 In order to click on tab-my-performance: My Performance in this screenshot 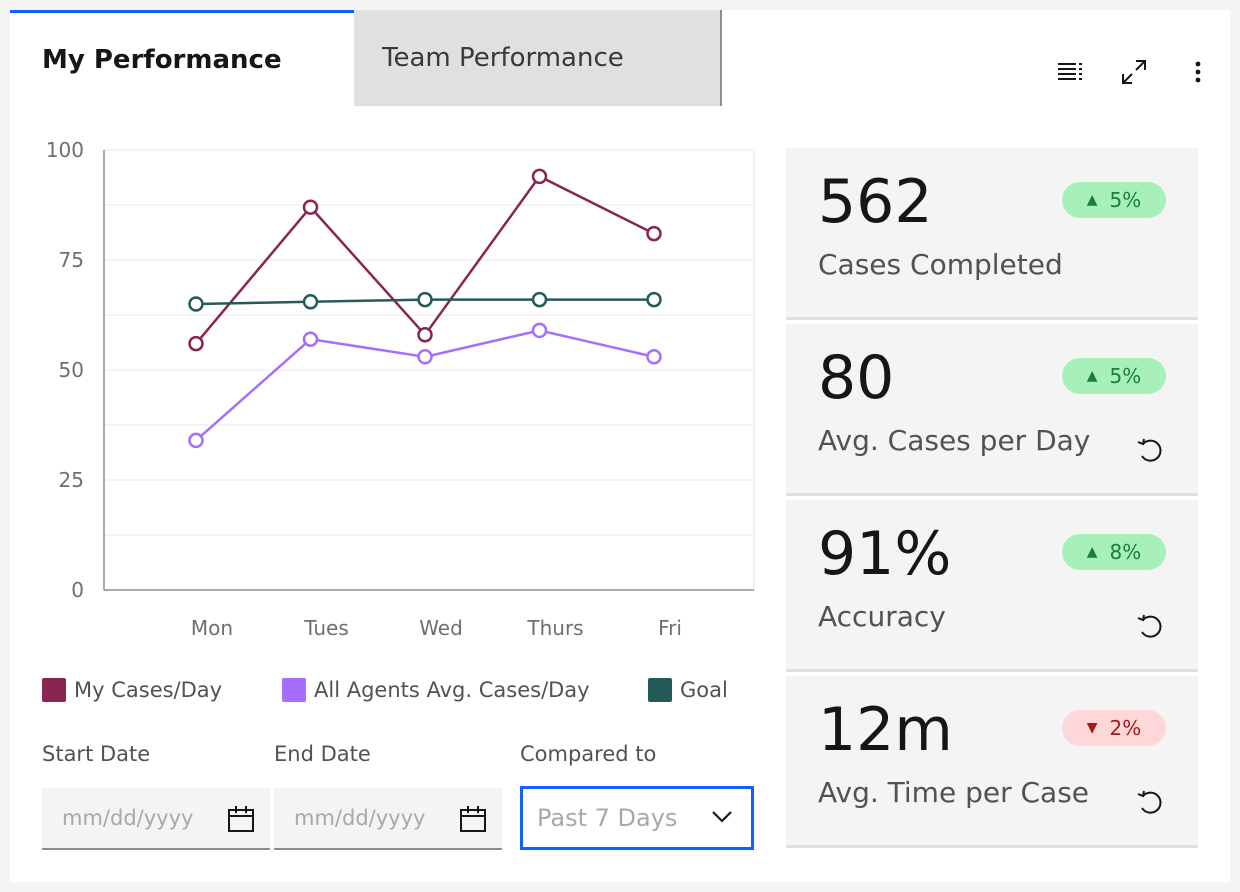, I will do `click(182, 58)`.